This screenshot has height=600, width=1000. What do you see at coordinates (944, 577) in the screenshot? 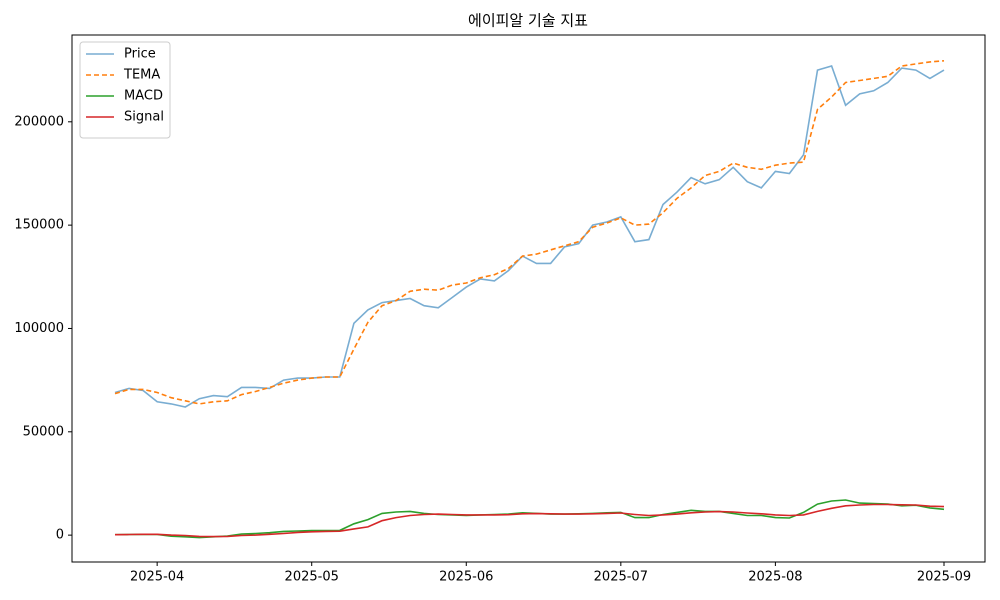
I see `x-tick-label: 2025-09` at bounding box center [944, 577].